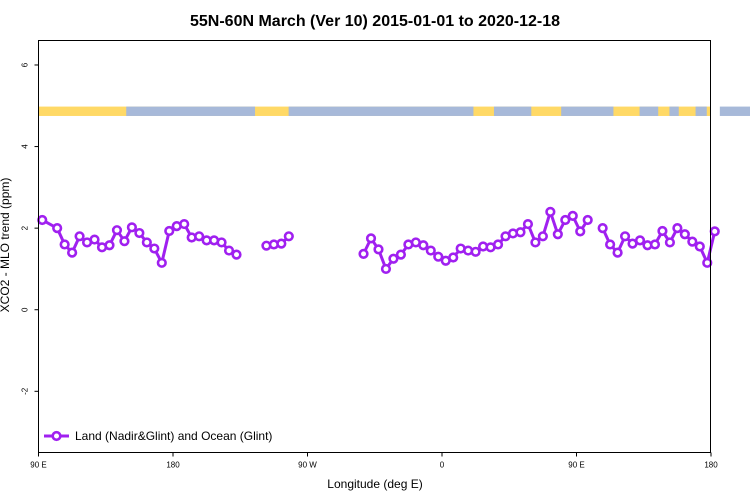  I want to click on y-axis: -2 0 2 4 6, so click(30, 228).